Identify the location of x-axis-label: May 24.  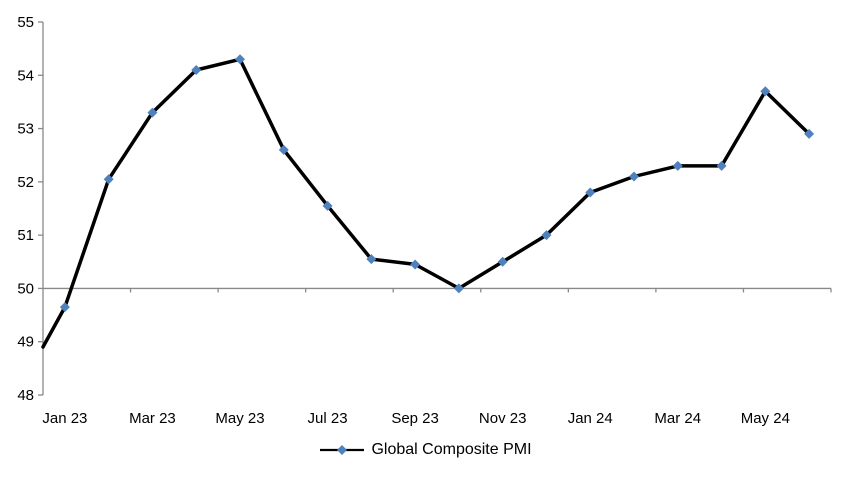
(765, 418).